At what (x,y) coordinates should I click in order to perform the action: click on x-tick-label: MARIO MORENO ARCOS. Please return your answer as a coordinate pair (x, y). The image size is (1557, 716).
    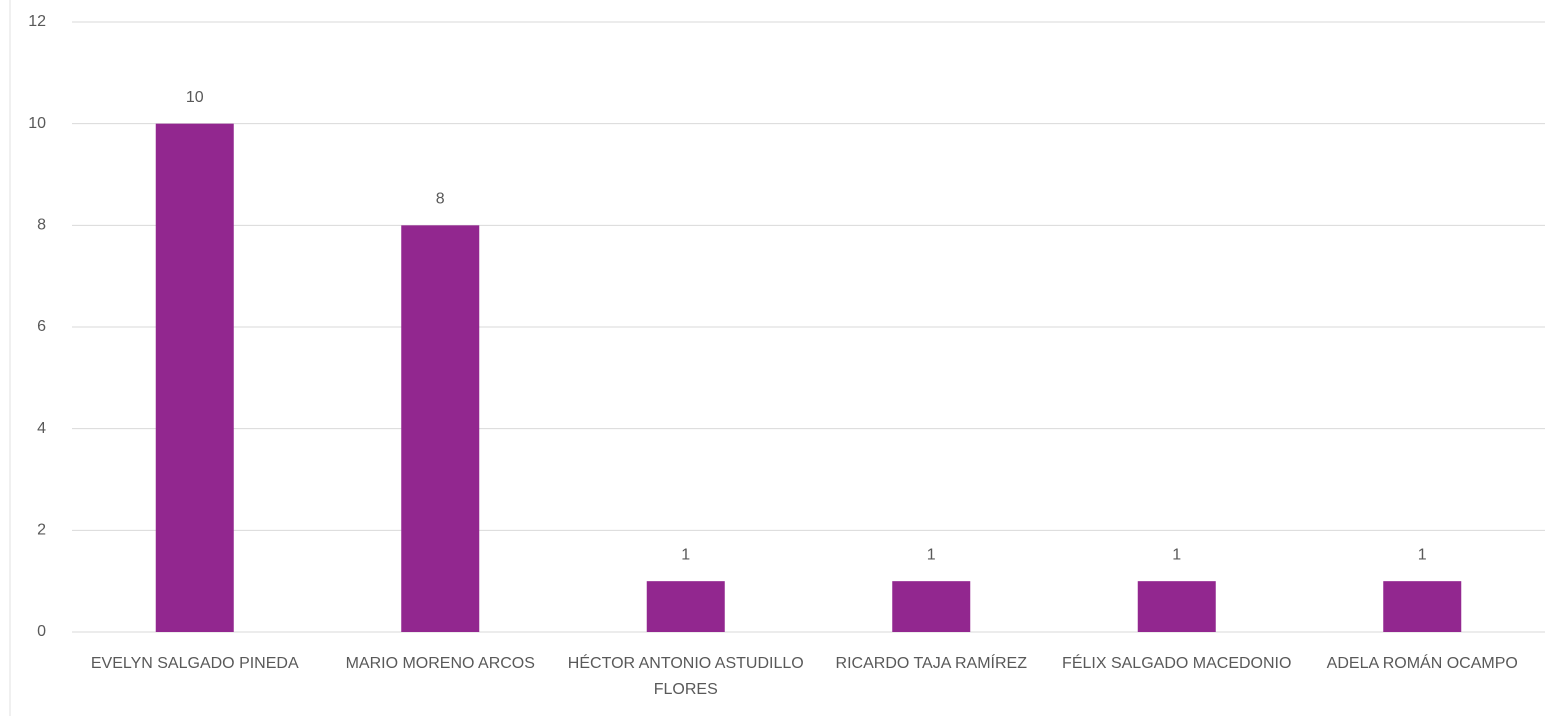
    Looking at the image, I should click on (440, 663).